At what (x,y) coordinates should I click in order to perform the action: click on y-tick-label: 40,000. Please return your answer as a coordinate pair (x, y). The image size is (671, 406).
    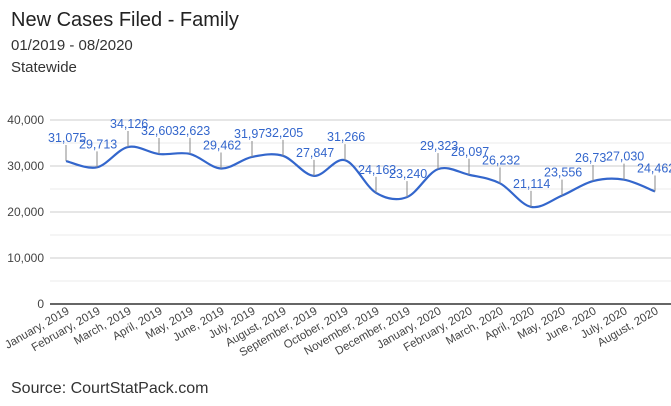
    Looking at the image, I should click on (25, 120).